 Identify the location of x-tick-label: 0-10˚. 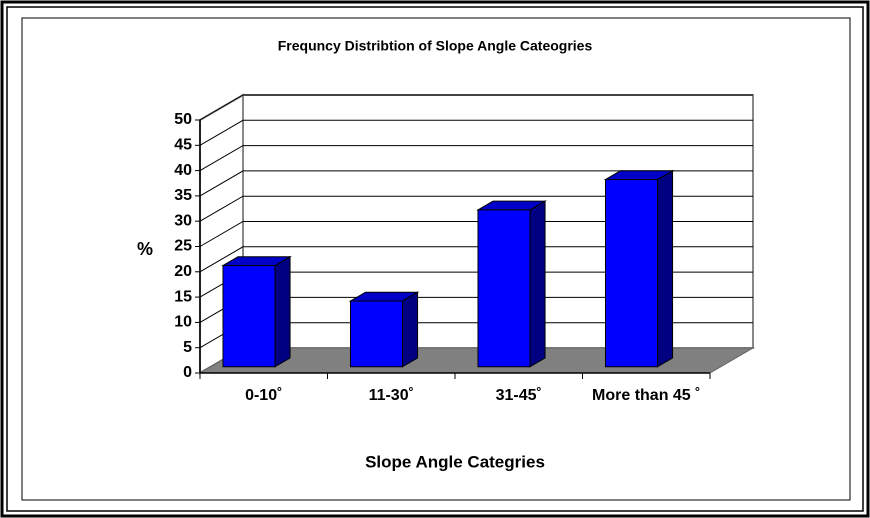
(264, 395).